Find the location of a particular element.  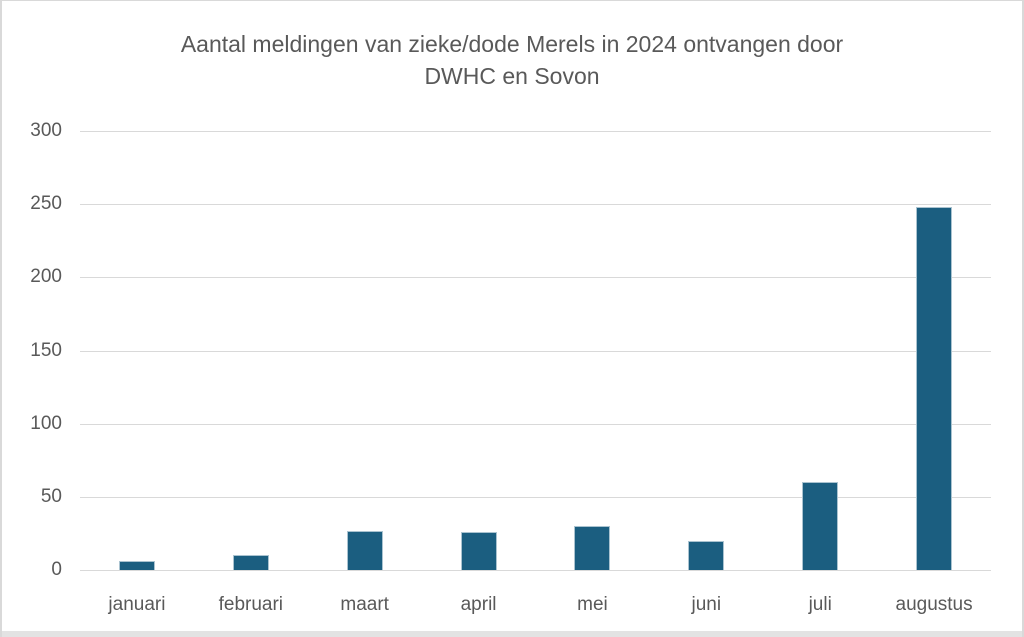

y-tick-label: 150 is located at coordinates (46, 350).